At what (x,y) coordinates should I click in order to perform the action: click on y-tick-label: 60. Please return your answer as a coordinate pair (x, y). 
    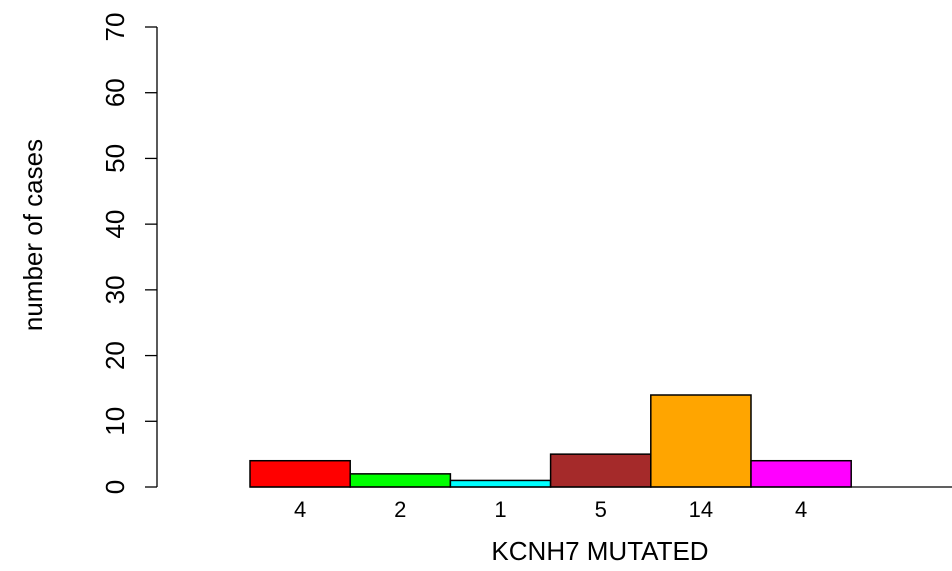
    Looking at the image, I should click on (115, 92).